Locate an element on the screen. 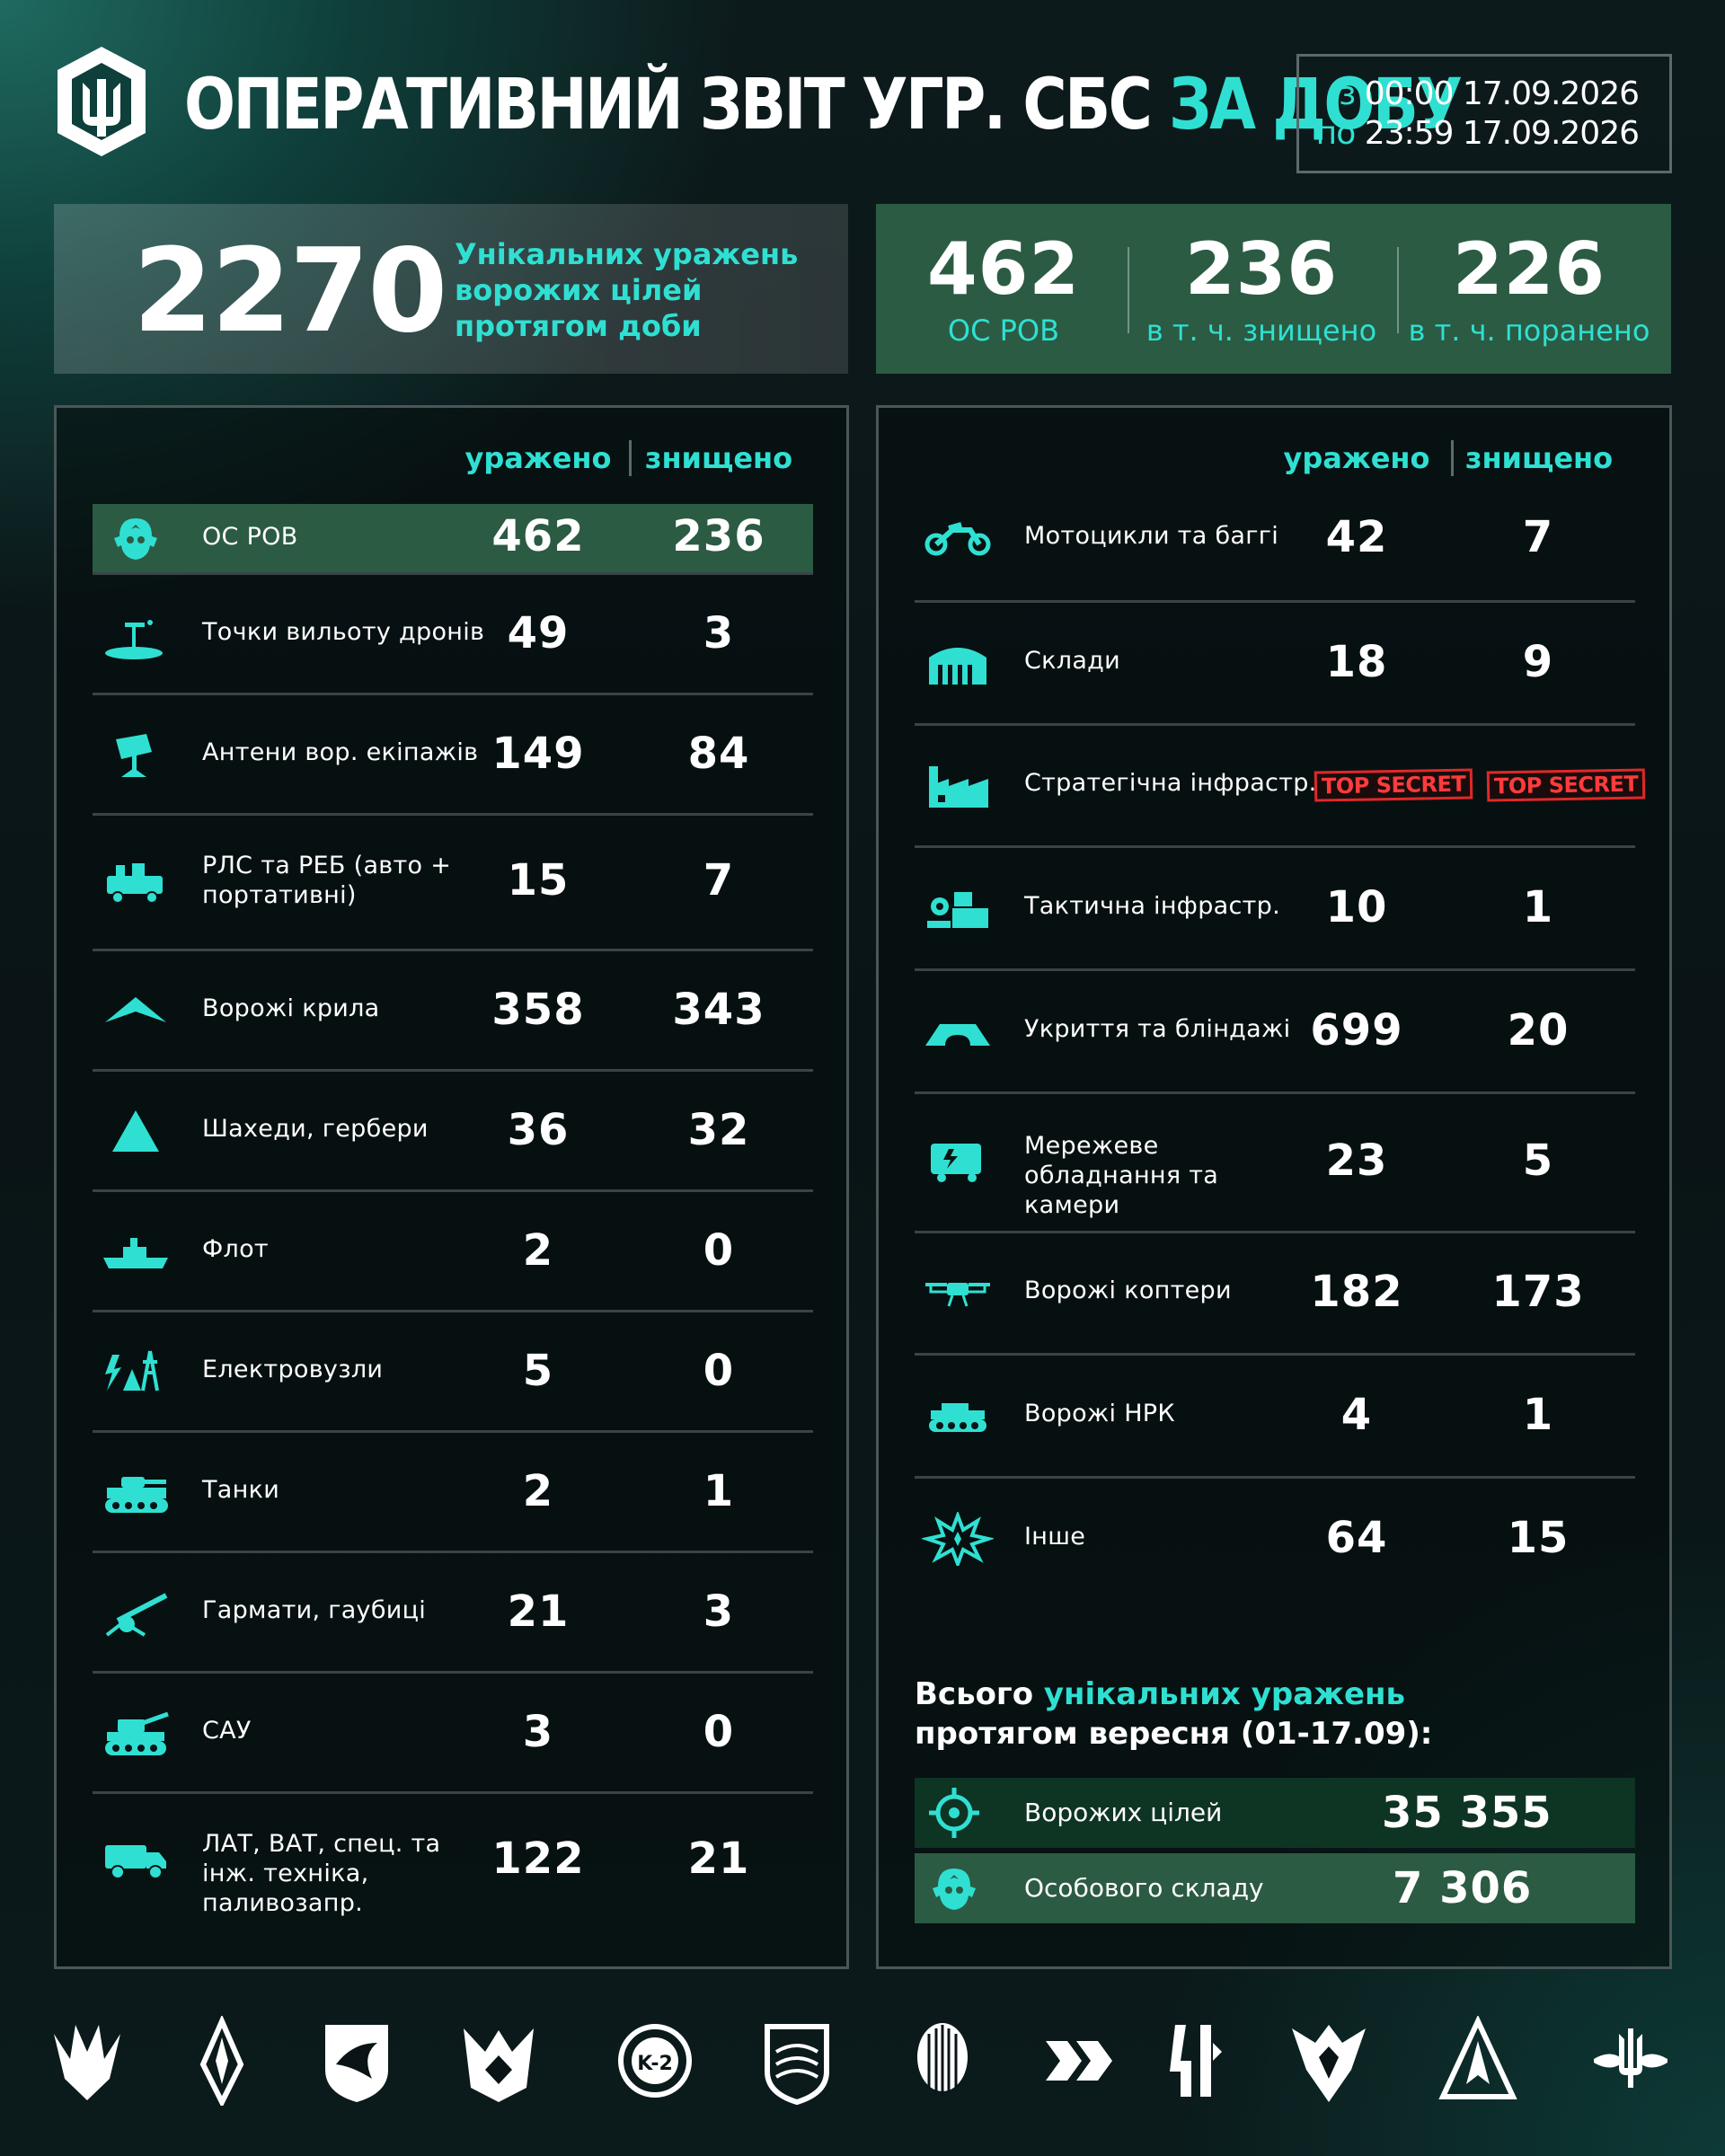 This screenshot has height=2156, width=1725. unit-emblem-9-icon is located at coordinates (1196, 2061).